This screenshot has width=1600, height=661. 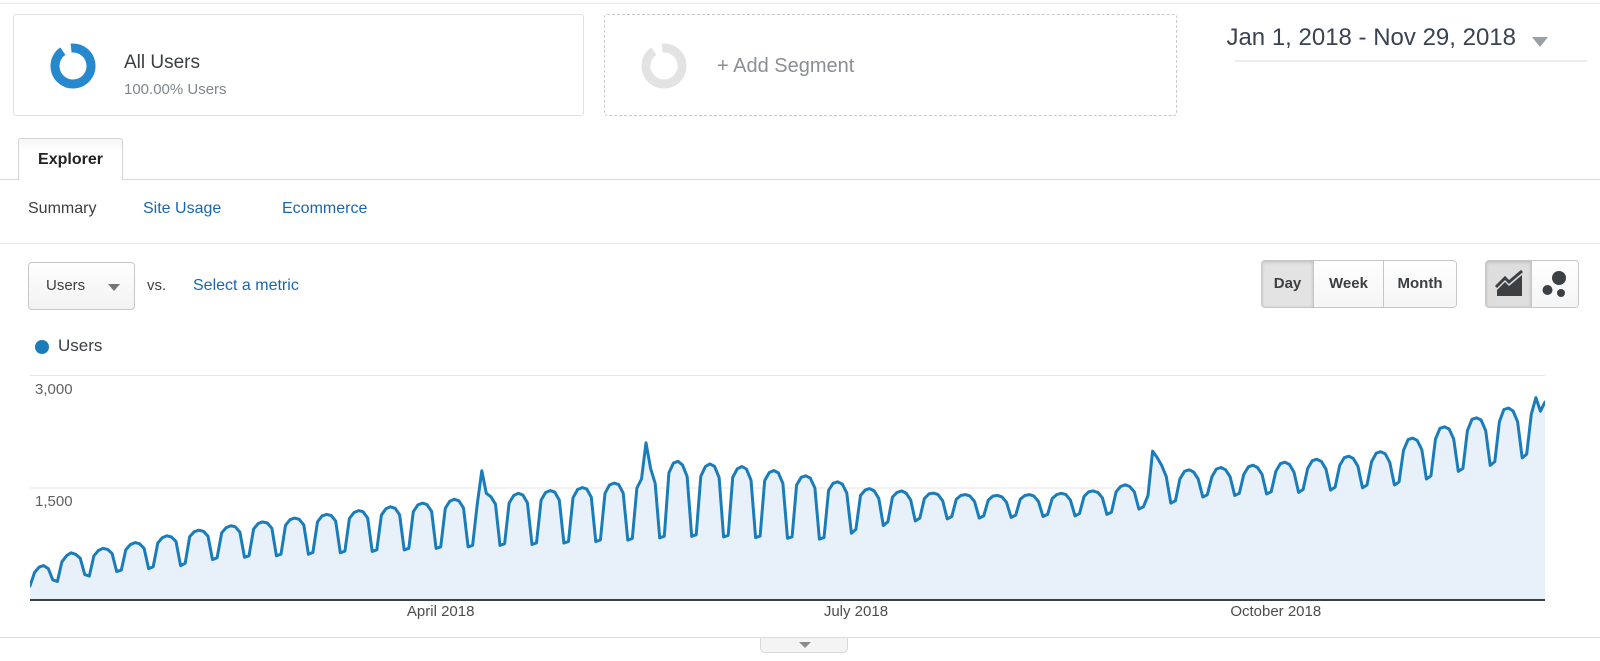 I want to click on tab-explorer: Explorer, so click(x=70, y=159).